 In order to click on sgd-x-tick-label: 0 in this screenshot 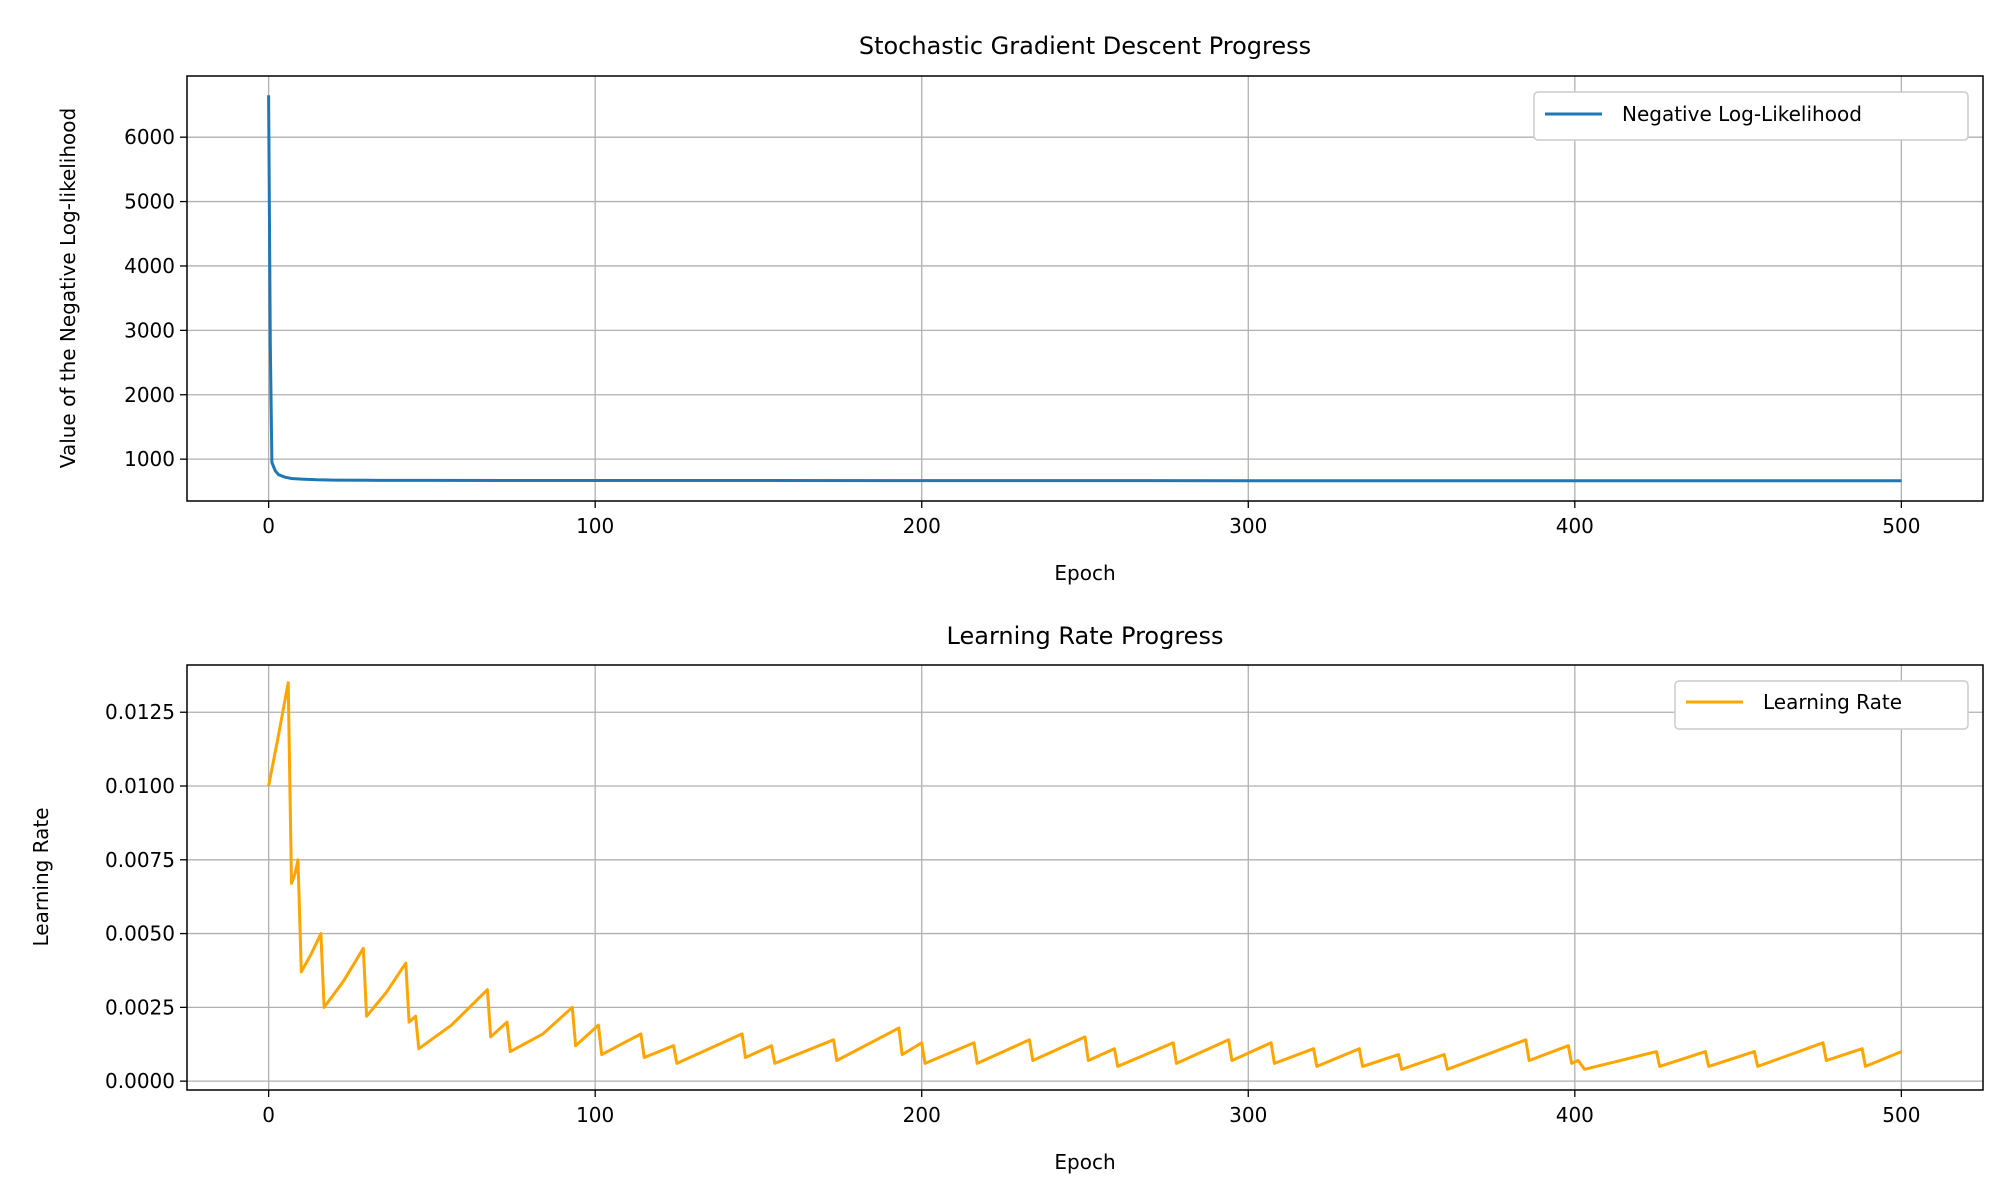, I will do `click(268, 526)`.